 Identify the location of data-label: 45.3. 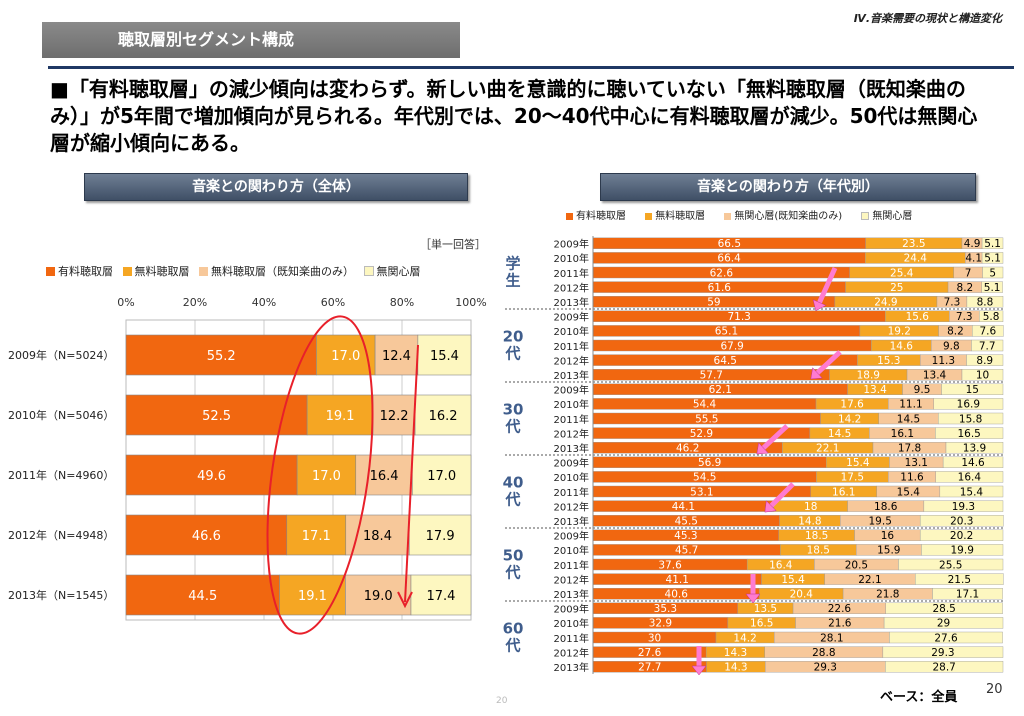
(685, 536).